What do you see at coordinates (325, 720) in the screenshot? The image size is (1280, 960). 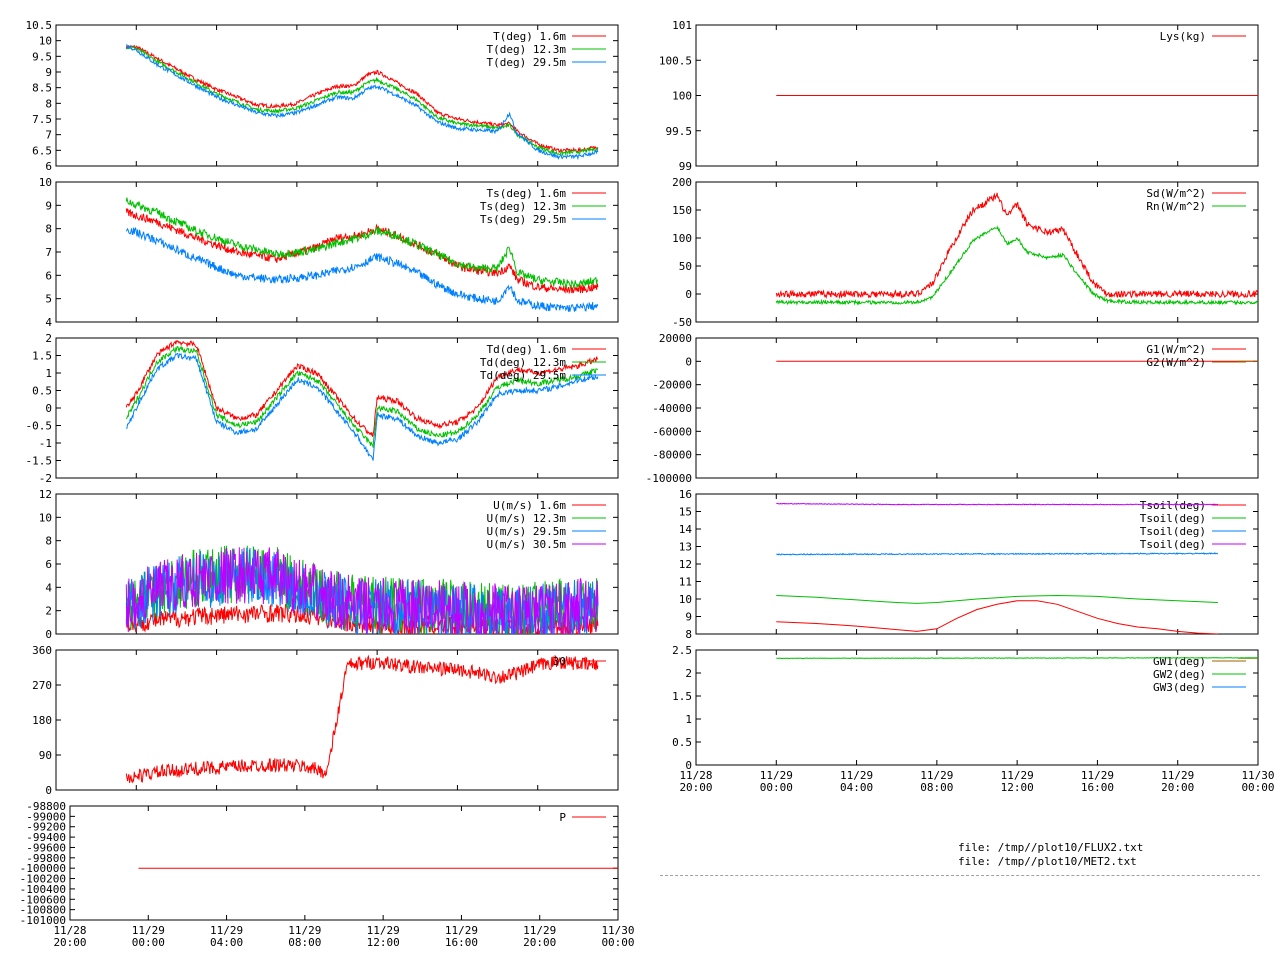 I see `chart-panel: 0 90 180 270 360 30` at bounding box center [325, 720].